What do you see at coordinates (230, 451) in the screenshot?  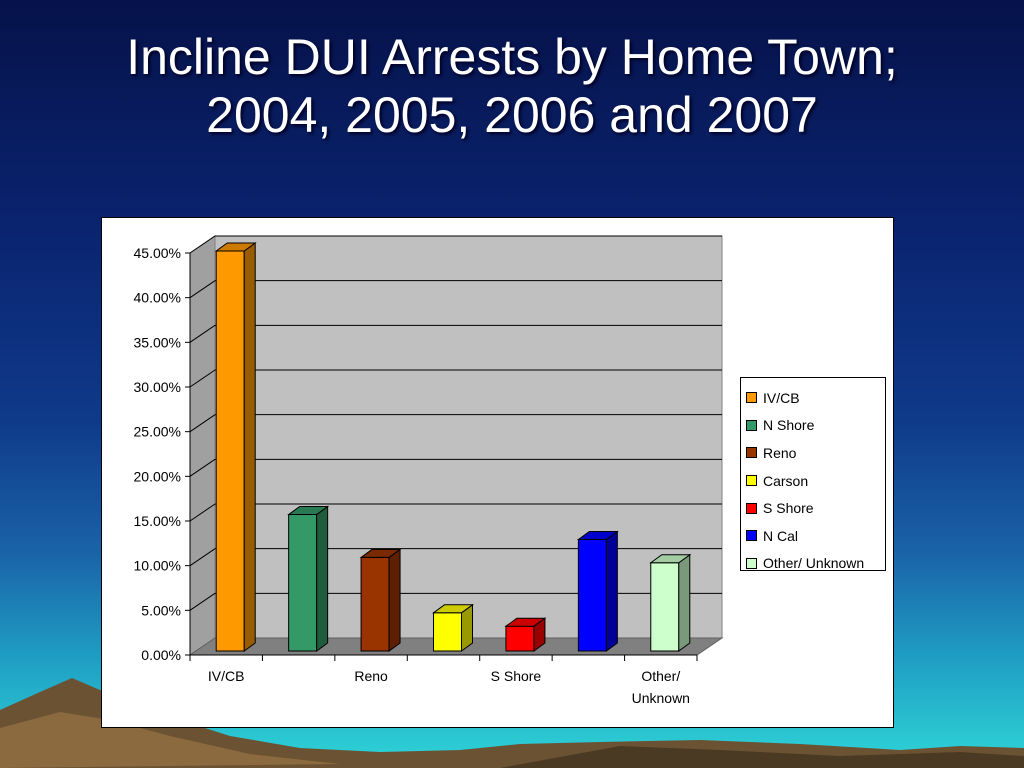 I see `bar-iv-cb` at bounding box center [230, 451].